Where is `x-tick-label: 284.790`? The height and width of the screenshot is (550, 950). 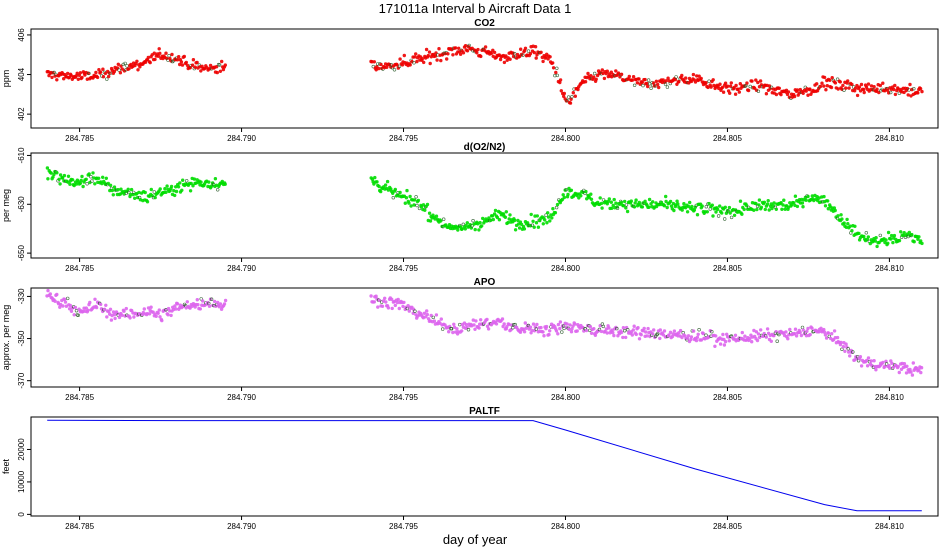 x-tick-label: 284.790 is located at coordinates (241, 138).